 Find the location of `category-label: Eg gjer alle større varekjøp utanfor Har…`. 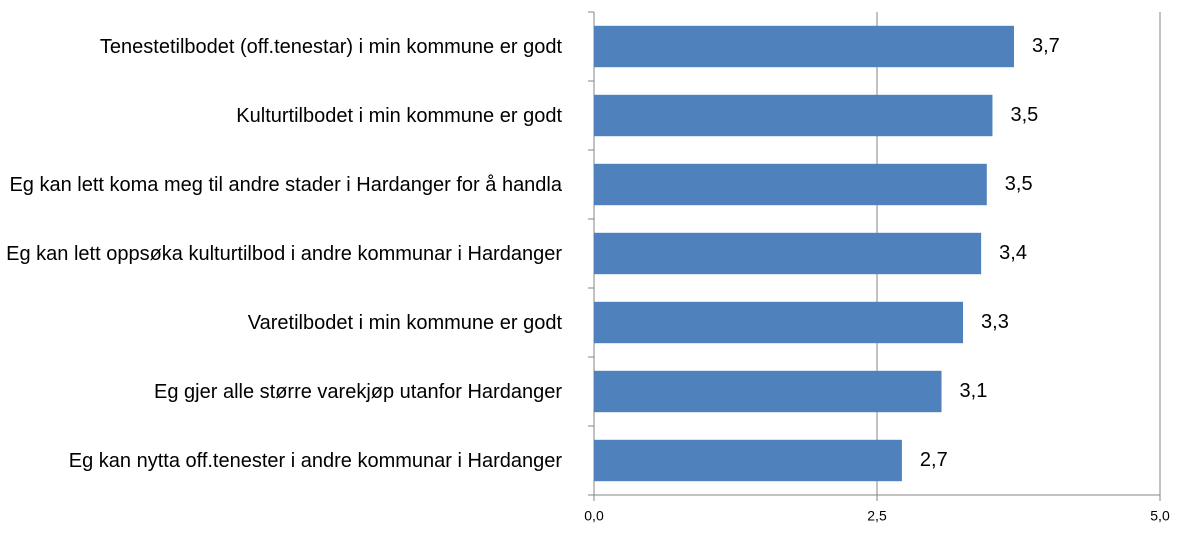

category-label: Eg gjer alle større varekjøp utanfor Har… is located at coordinates (281, 392).